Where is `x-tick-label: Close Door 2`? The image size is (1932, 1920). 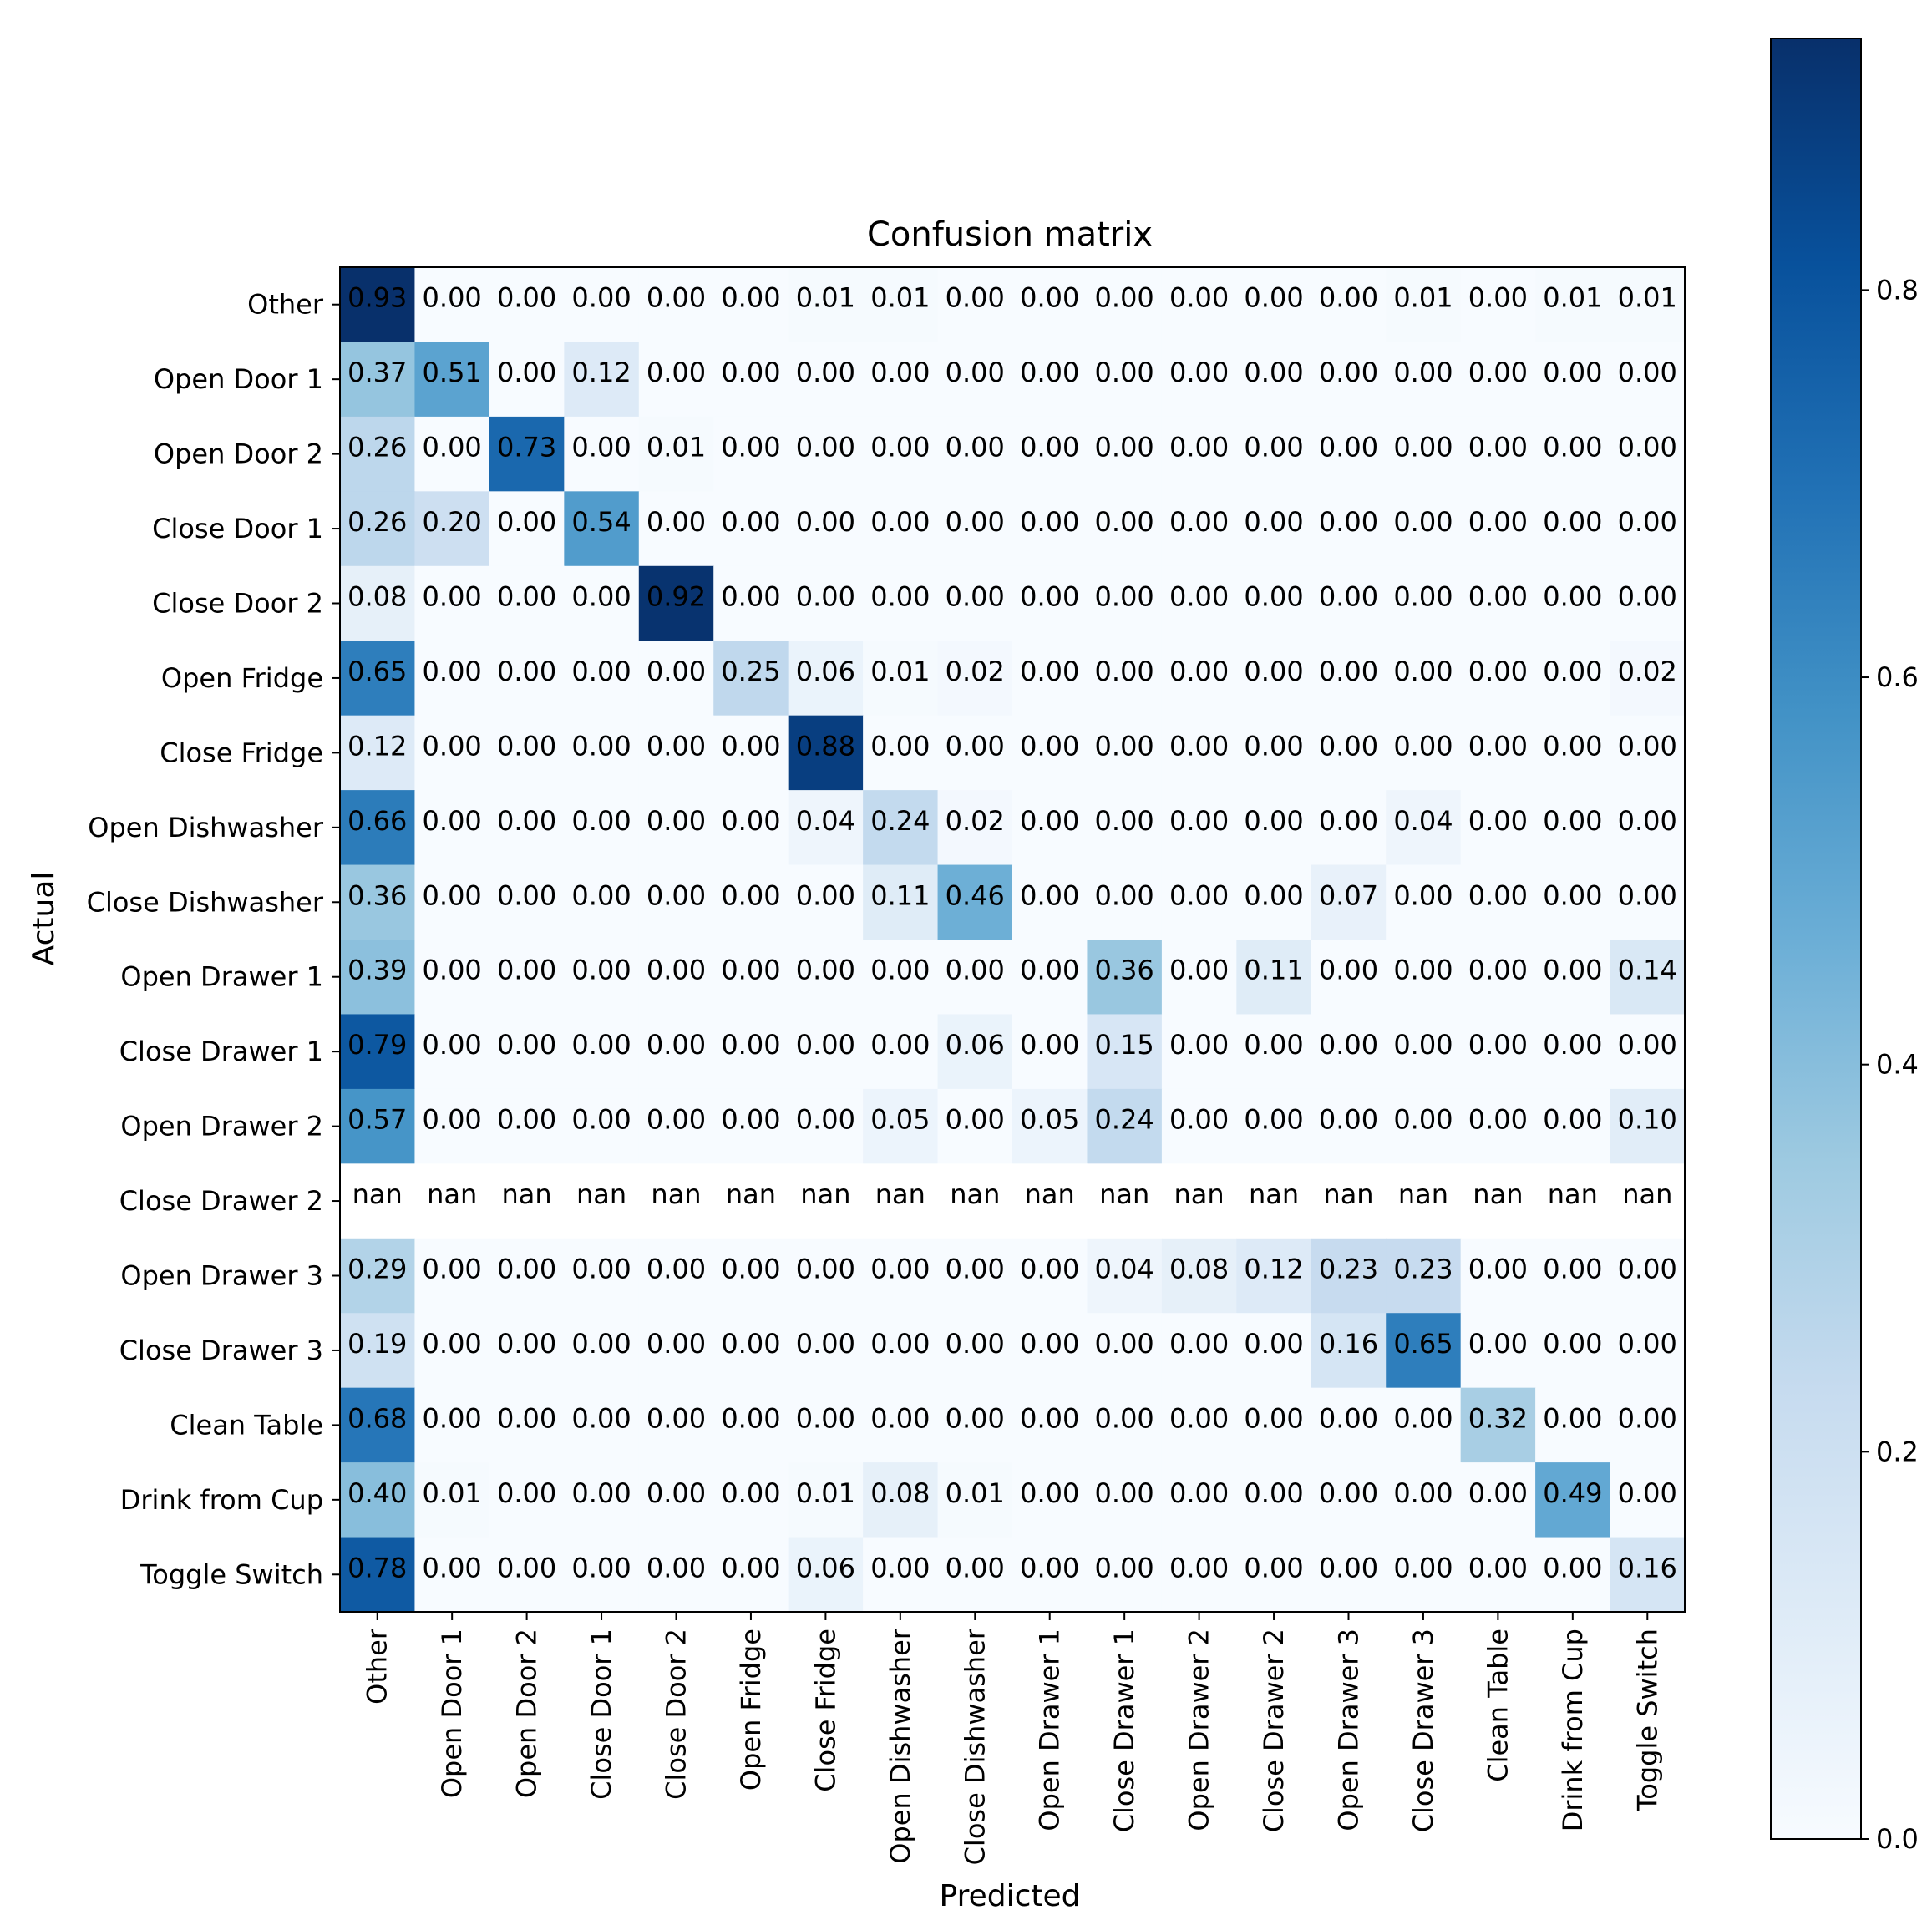
x-tick-label: Close Door 2 is located at coordinates (676, 1714).